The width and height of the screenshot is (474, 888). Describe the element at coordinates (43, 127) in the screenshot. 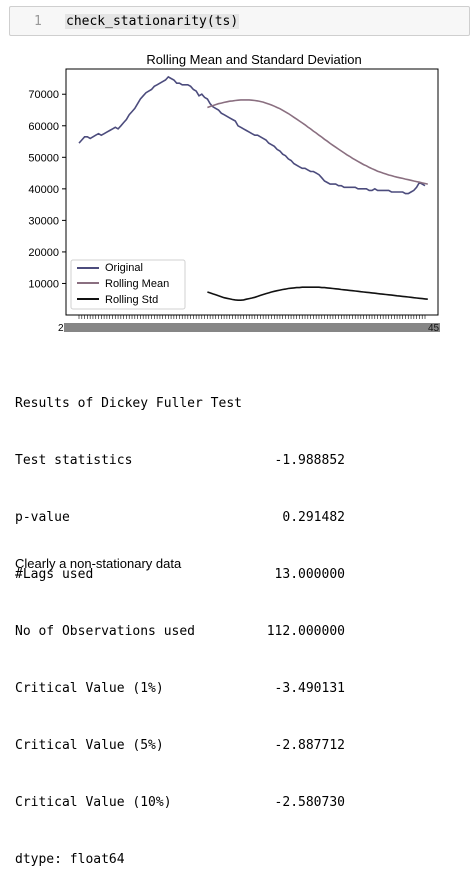

I see `y-tick-label: 60000` at that location.